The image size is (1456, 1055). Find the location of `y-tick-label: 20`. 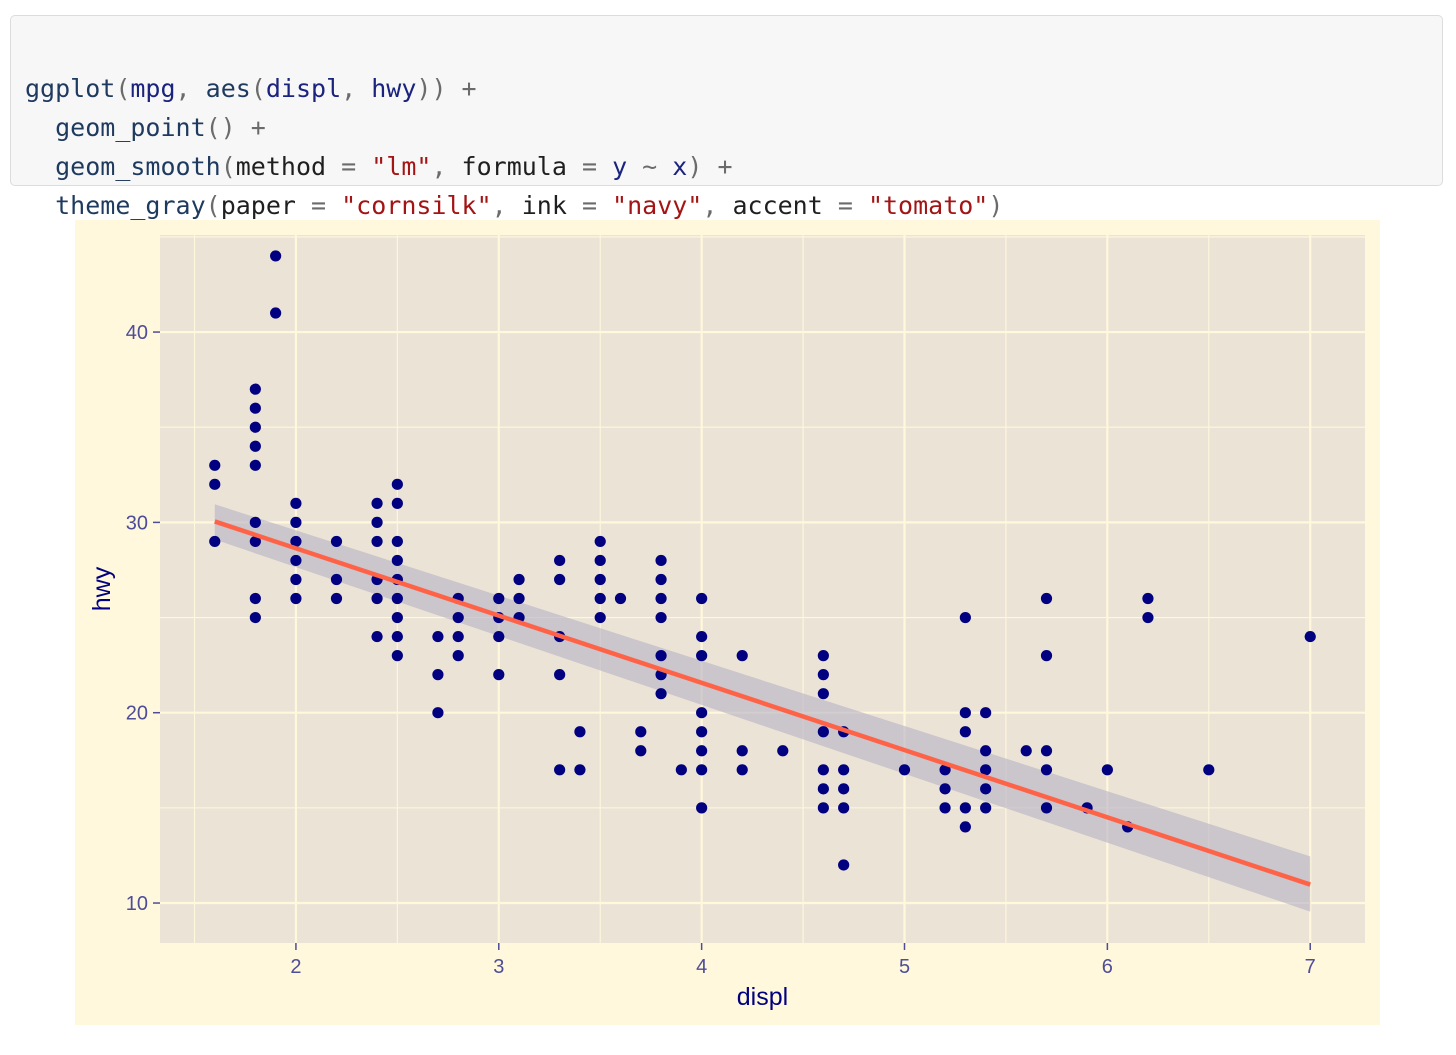

y-tick-label: 20 is located at coordinates (137, 714).